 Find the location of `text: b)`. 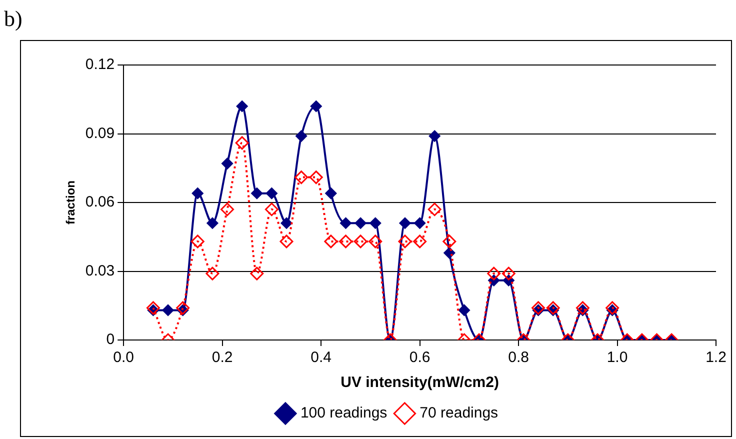

text: b) is located at coordinates (13, 19).